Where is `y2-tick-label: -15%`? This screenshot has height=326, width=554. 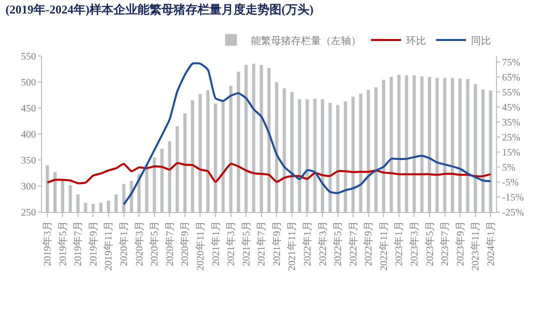
y2-tick-label: -15% is located at coordinates (513, 198).